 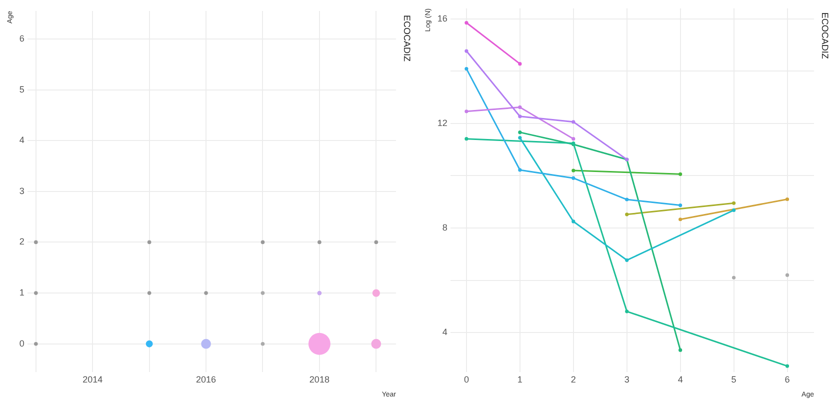 What do you see at coordinates (442, 18) in the screenshot?
I see `y-tick-label: 16` at bounding box center [442, 18].